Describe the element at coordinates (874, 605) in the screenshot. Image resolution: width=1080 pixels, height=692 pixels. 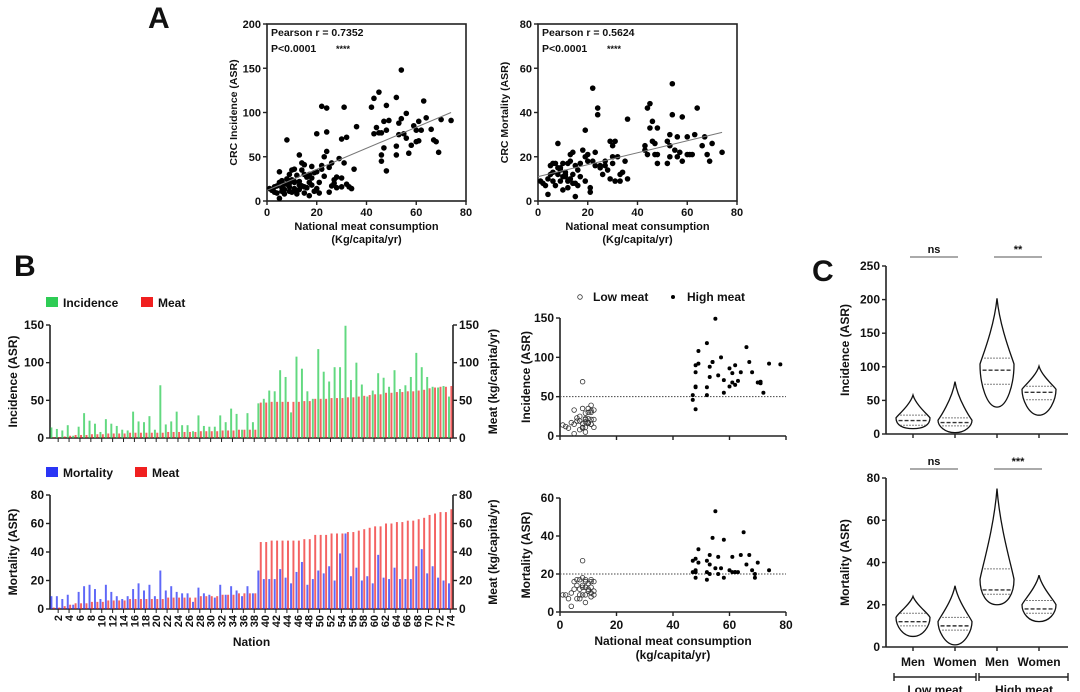
I see `y-tick-label: 20` at that location.